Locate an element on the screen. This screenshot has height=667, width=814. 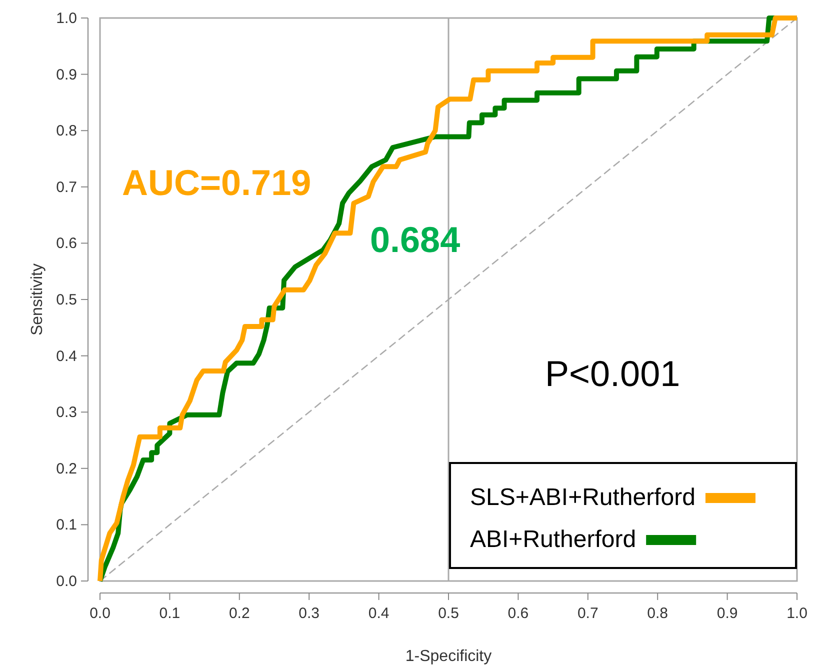
y-tick-label: 0.2 is located at coordinates (66, 469).